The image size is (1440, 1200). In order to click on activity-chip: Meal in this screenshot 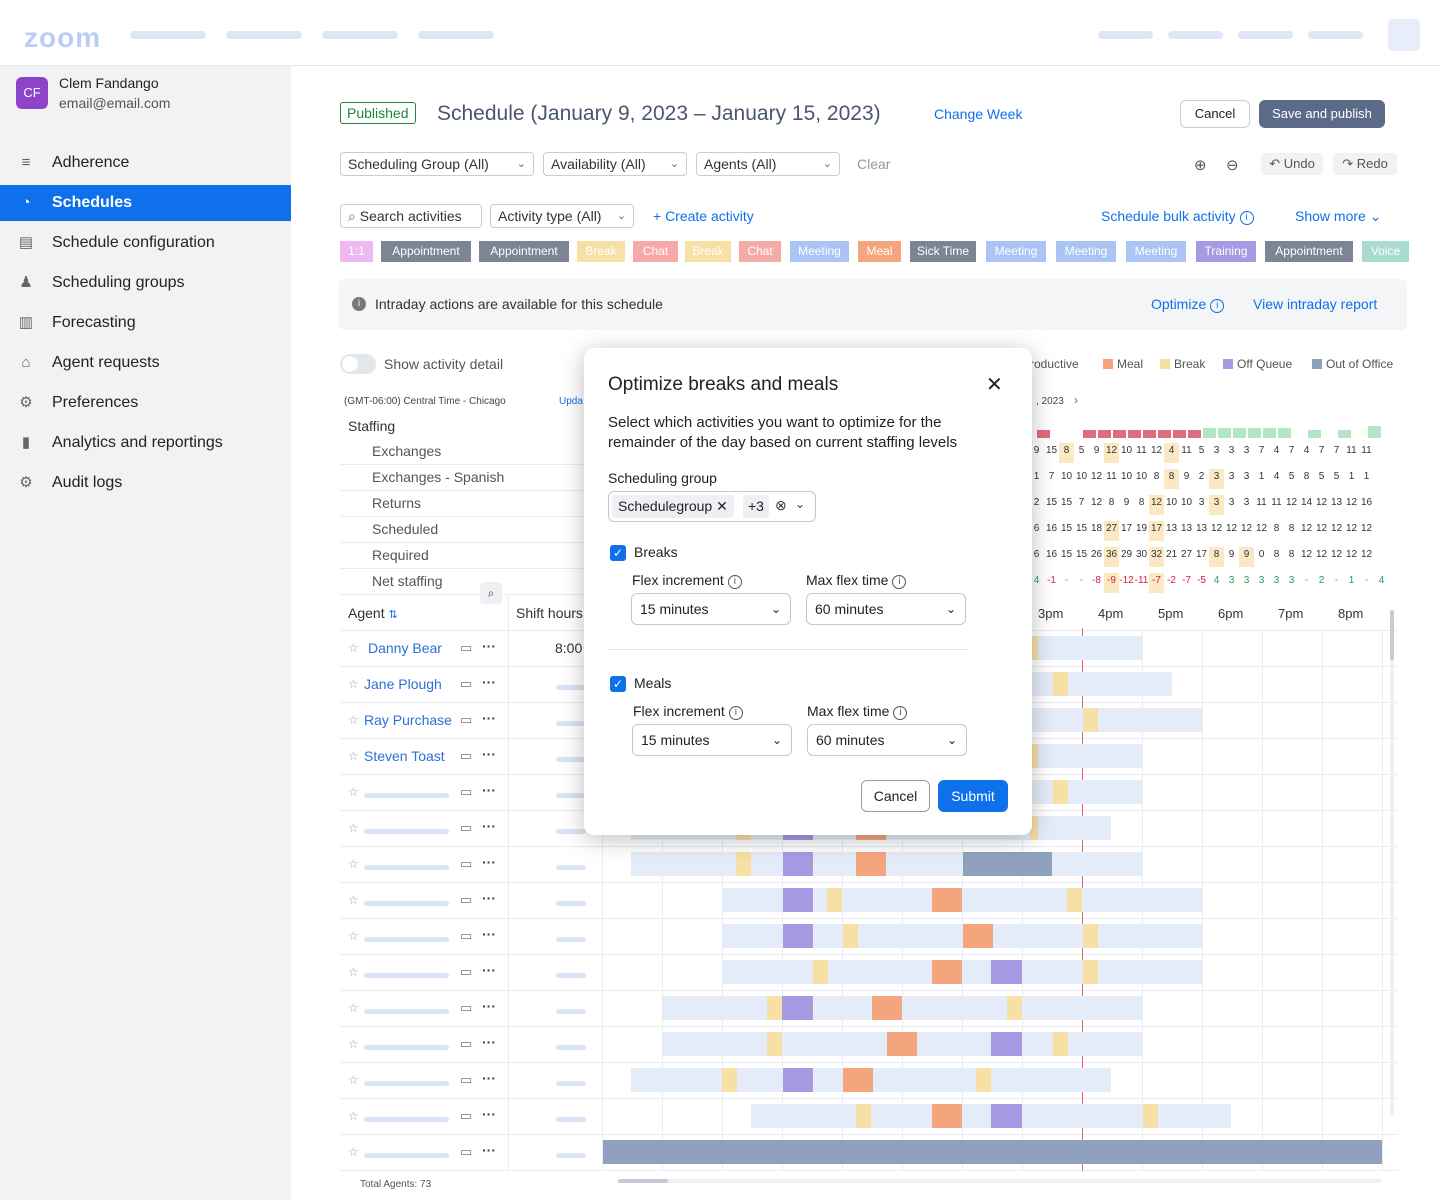, I will do `click(879, 251)`.